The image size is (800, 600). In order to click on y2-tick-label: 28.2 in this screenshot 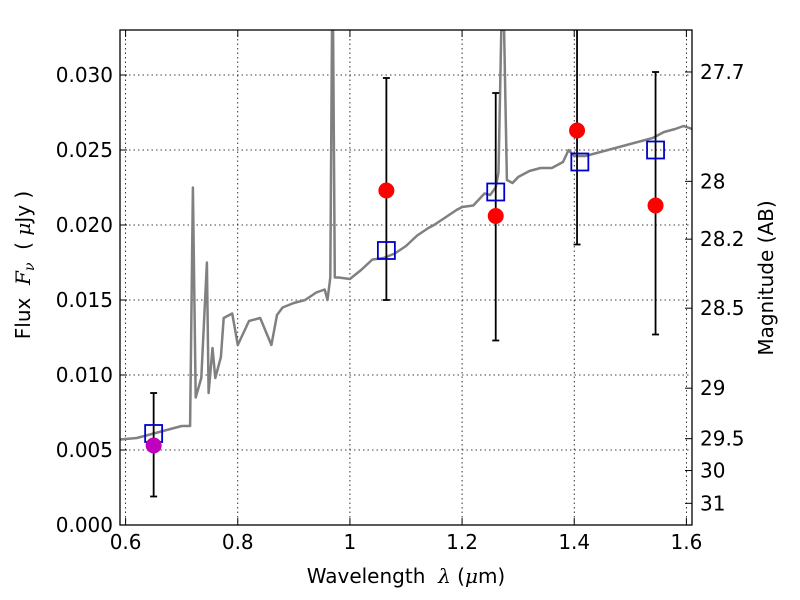, I will do `click(722, 239)`.